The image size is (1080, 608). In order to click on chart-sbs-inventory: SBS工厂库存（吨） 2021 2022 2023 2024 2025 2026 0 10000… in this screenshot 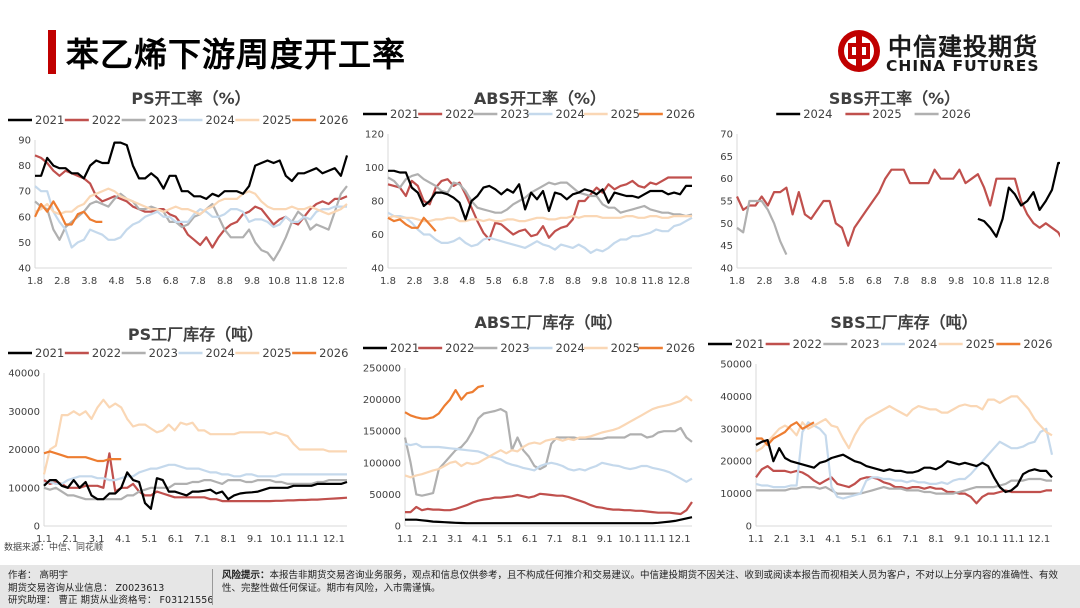, I will do `click(880, 427)`.